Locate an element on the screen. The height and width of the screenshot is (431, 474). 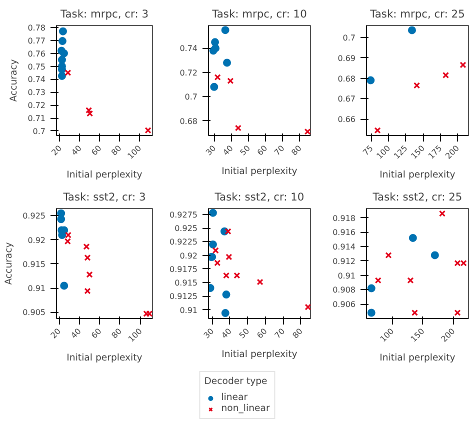
y-tick-label: 0.906 is located at coordinates (344, 305).